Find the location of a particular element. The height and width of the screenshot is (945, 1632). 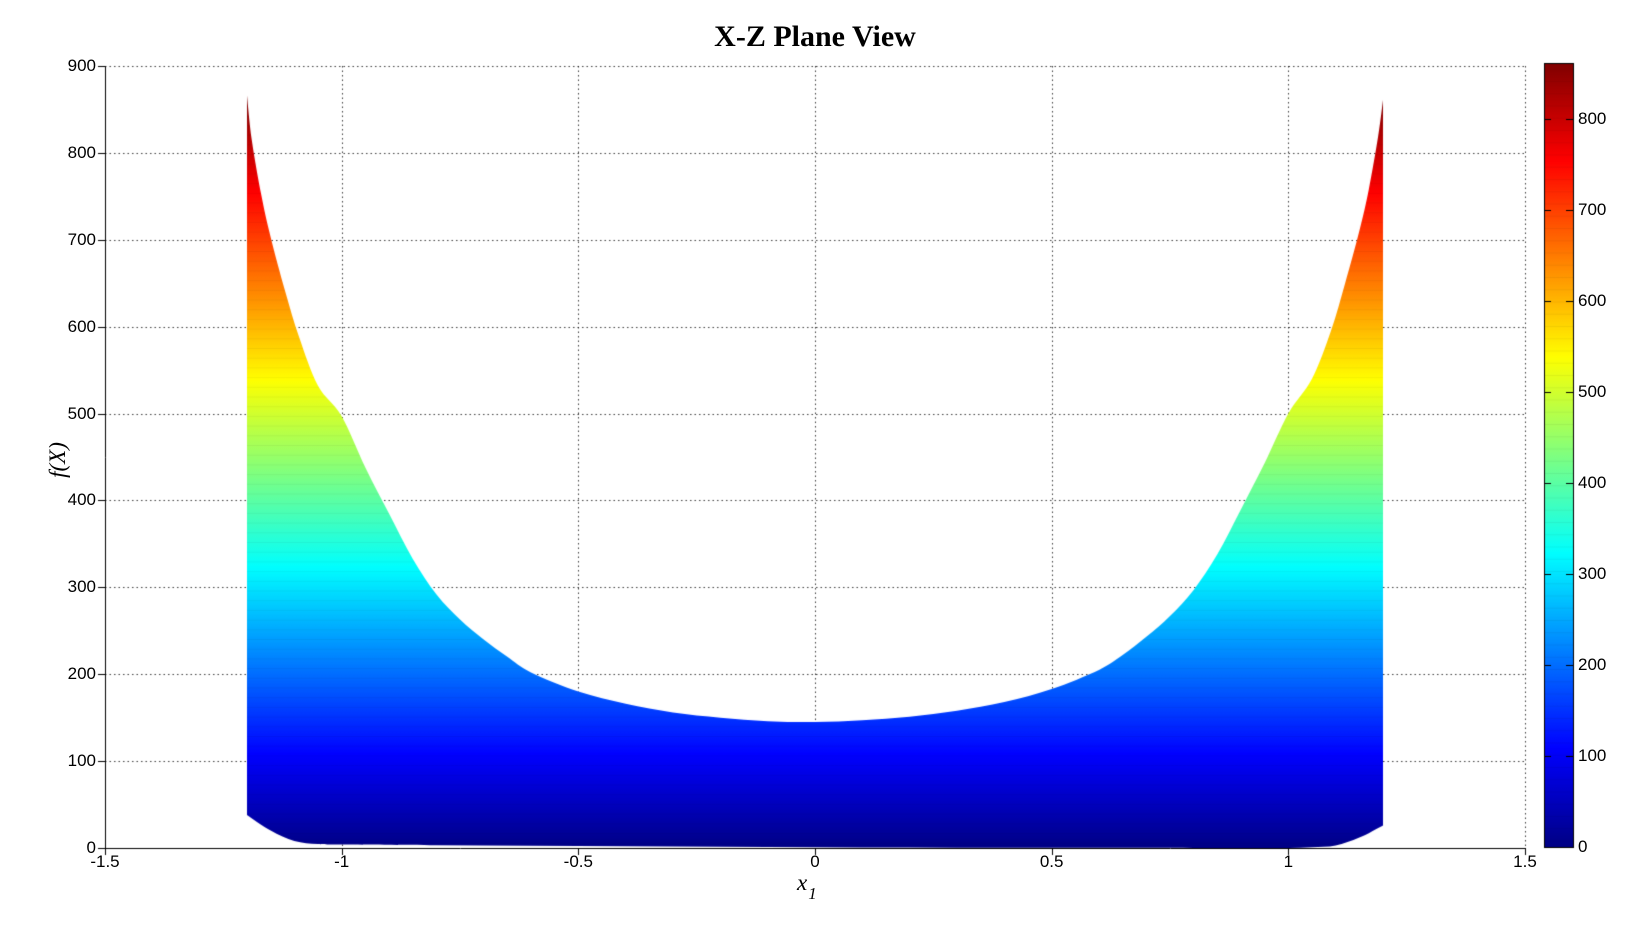

y-tick-label: 500 is located at coordinates (81, 413).